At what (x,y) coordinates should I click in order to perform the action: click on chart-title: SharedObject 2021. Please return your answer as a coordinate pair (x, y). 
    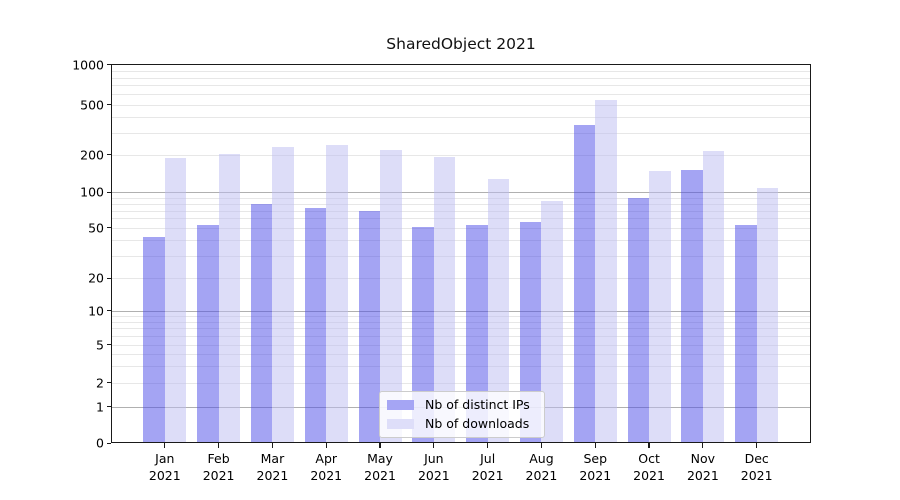
    Looking at the image, I should click on (461, 44).